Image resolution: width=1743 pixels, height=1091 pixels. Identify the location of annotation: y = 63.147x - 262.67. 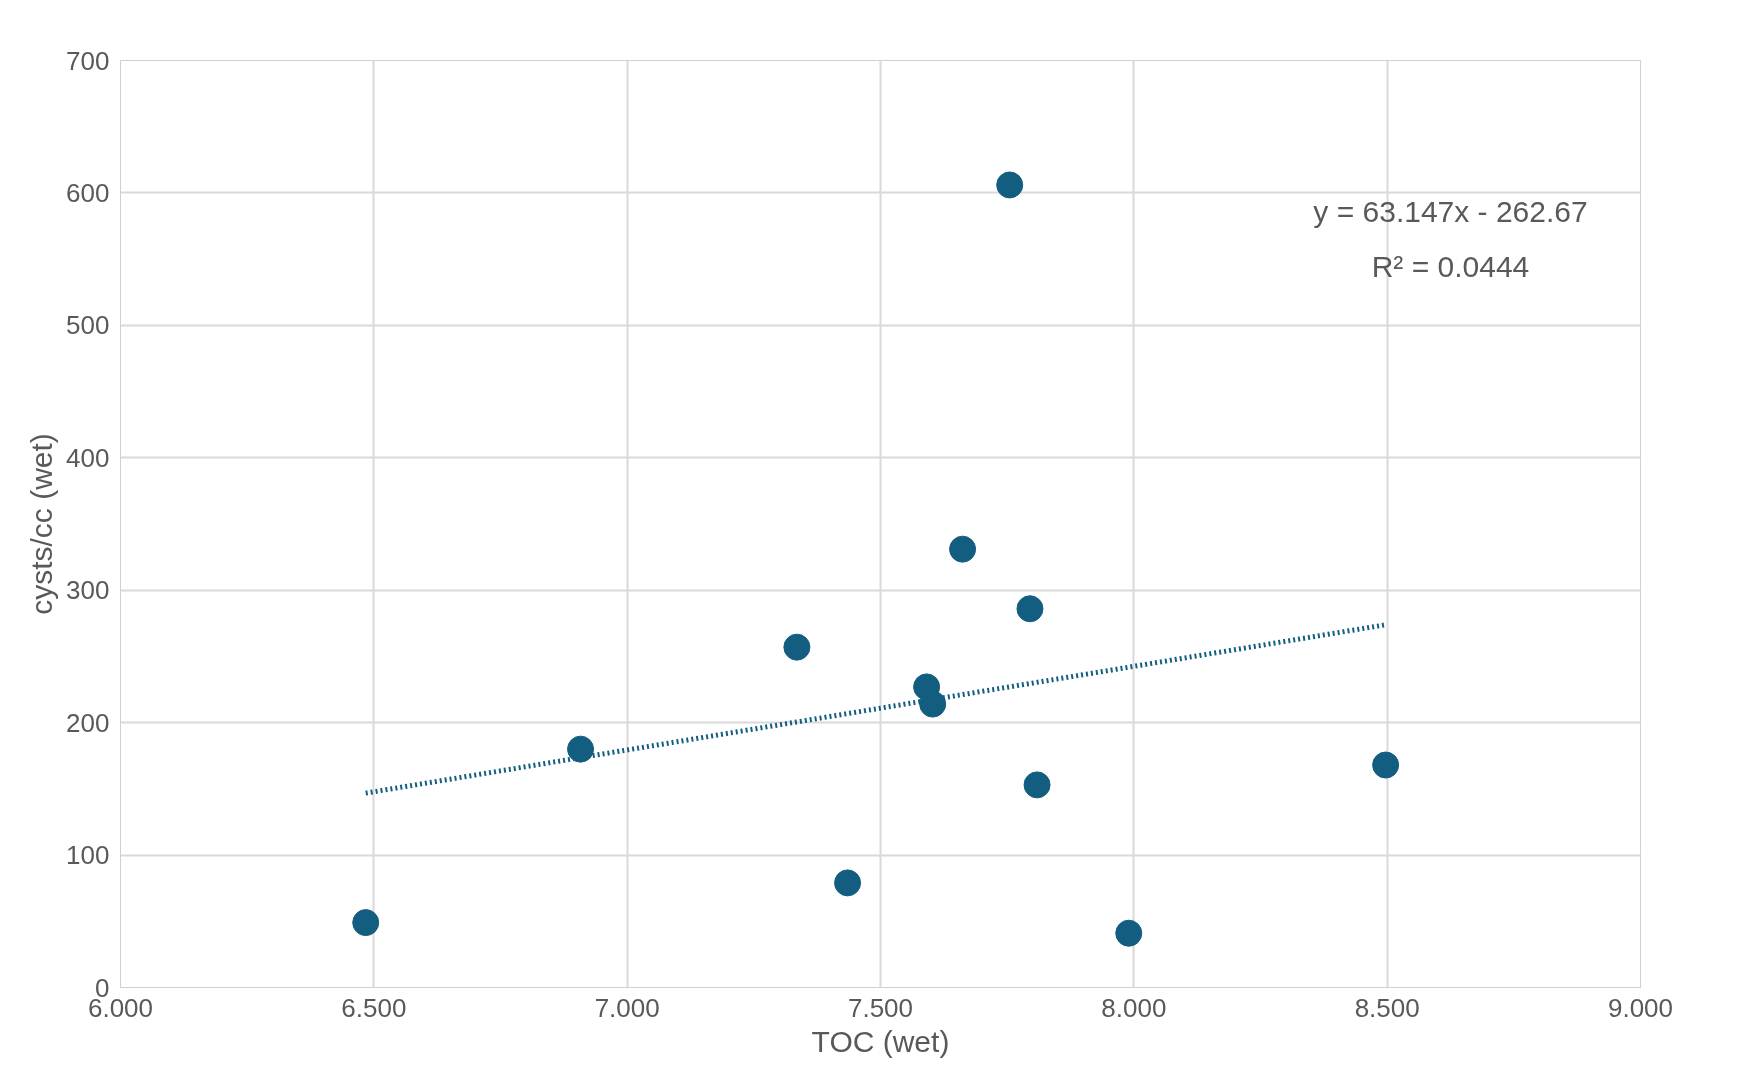
(1450, 211).